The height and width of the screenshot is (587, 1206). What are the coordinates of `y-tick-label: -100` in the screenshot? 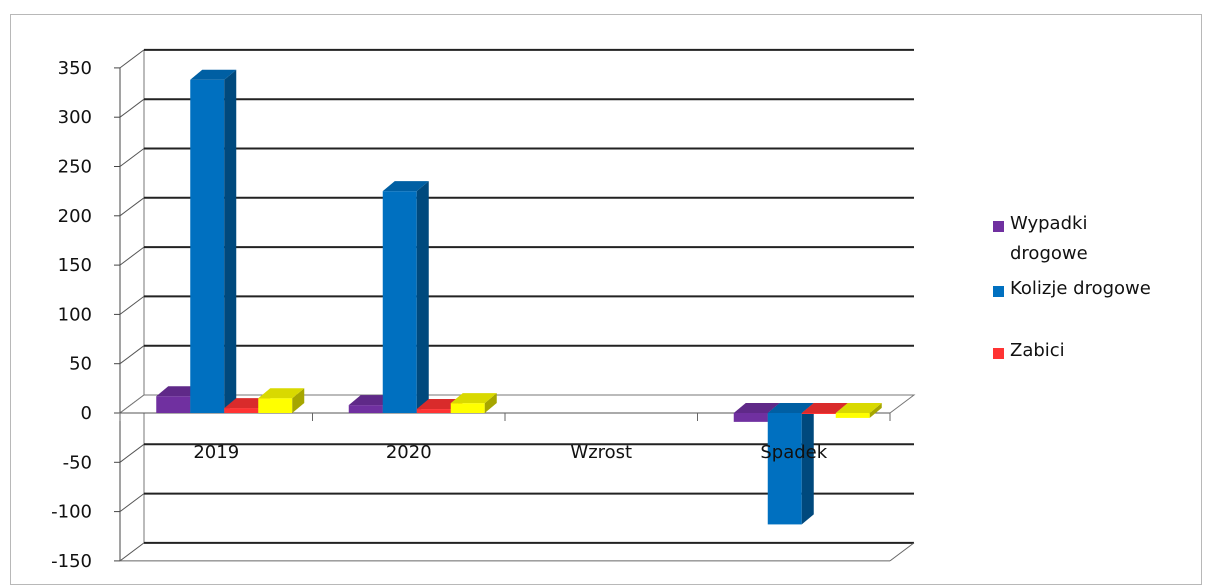 It's located at (71, 512).